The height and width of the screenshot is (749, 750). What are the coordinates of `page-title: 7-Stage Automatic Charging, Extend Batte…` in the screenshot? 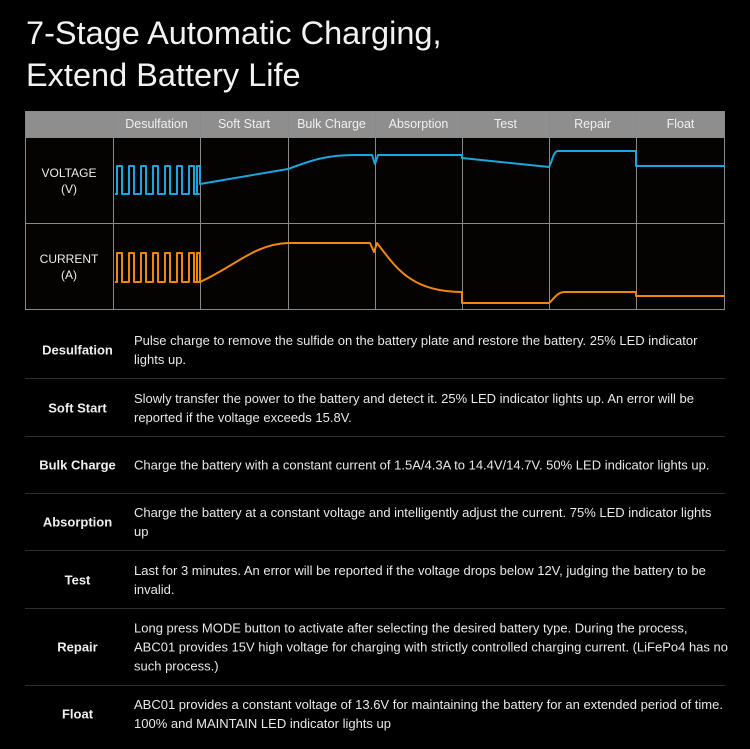 It's located at (234, 54).